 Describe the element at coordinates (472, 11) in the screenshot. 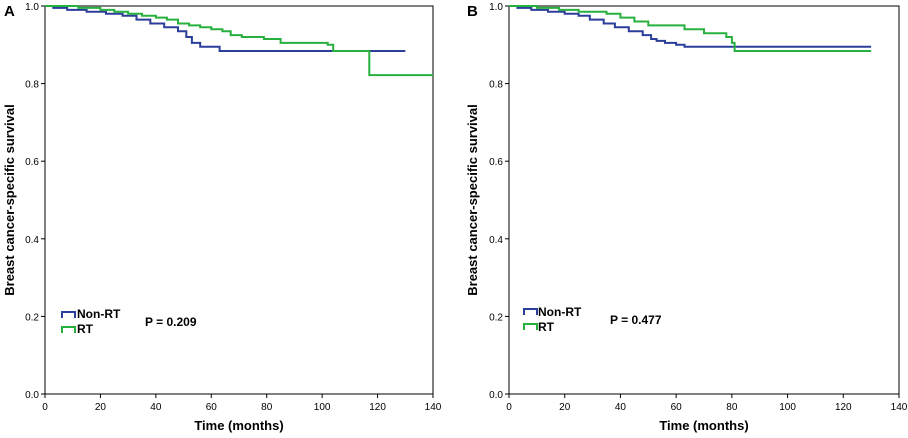

I see `panel-label: B` at that location.